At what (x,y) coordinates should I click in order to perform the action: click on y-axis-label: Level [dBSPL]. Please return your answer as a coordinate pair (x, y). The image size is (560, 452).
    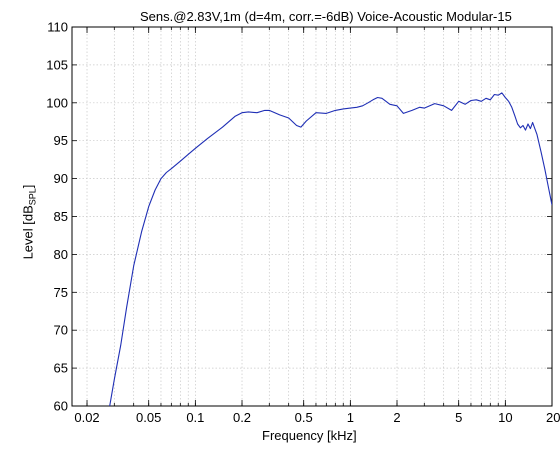
    Looking at the image, I should click on (29, 222).